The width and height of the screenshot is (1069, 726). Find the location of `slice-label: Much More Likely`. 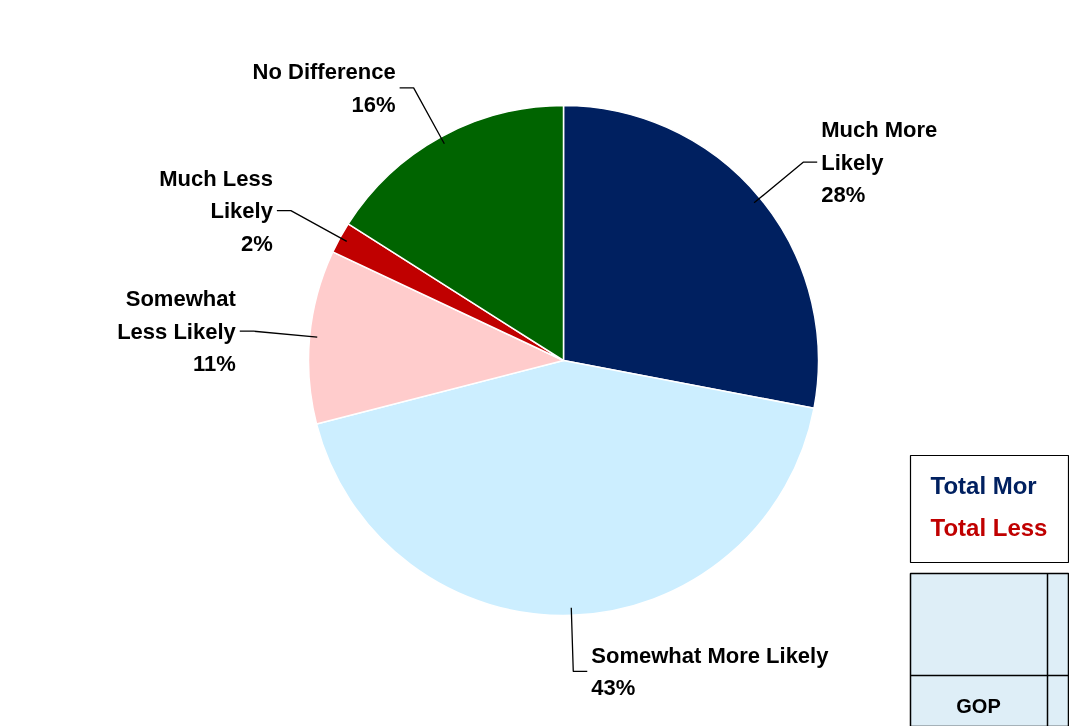

slice-label: Much More Likely is located at coordinates (879, 146).